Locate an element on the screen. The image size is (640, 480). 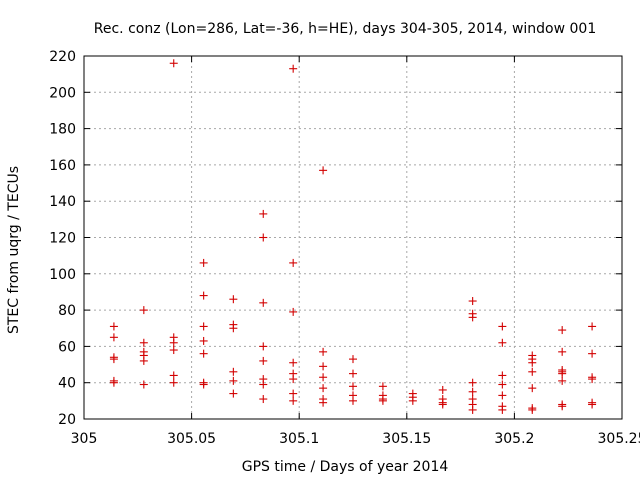
y-tick-label: 140 is located at coordinates (62, 202).